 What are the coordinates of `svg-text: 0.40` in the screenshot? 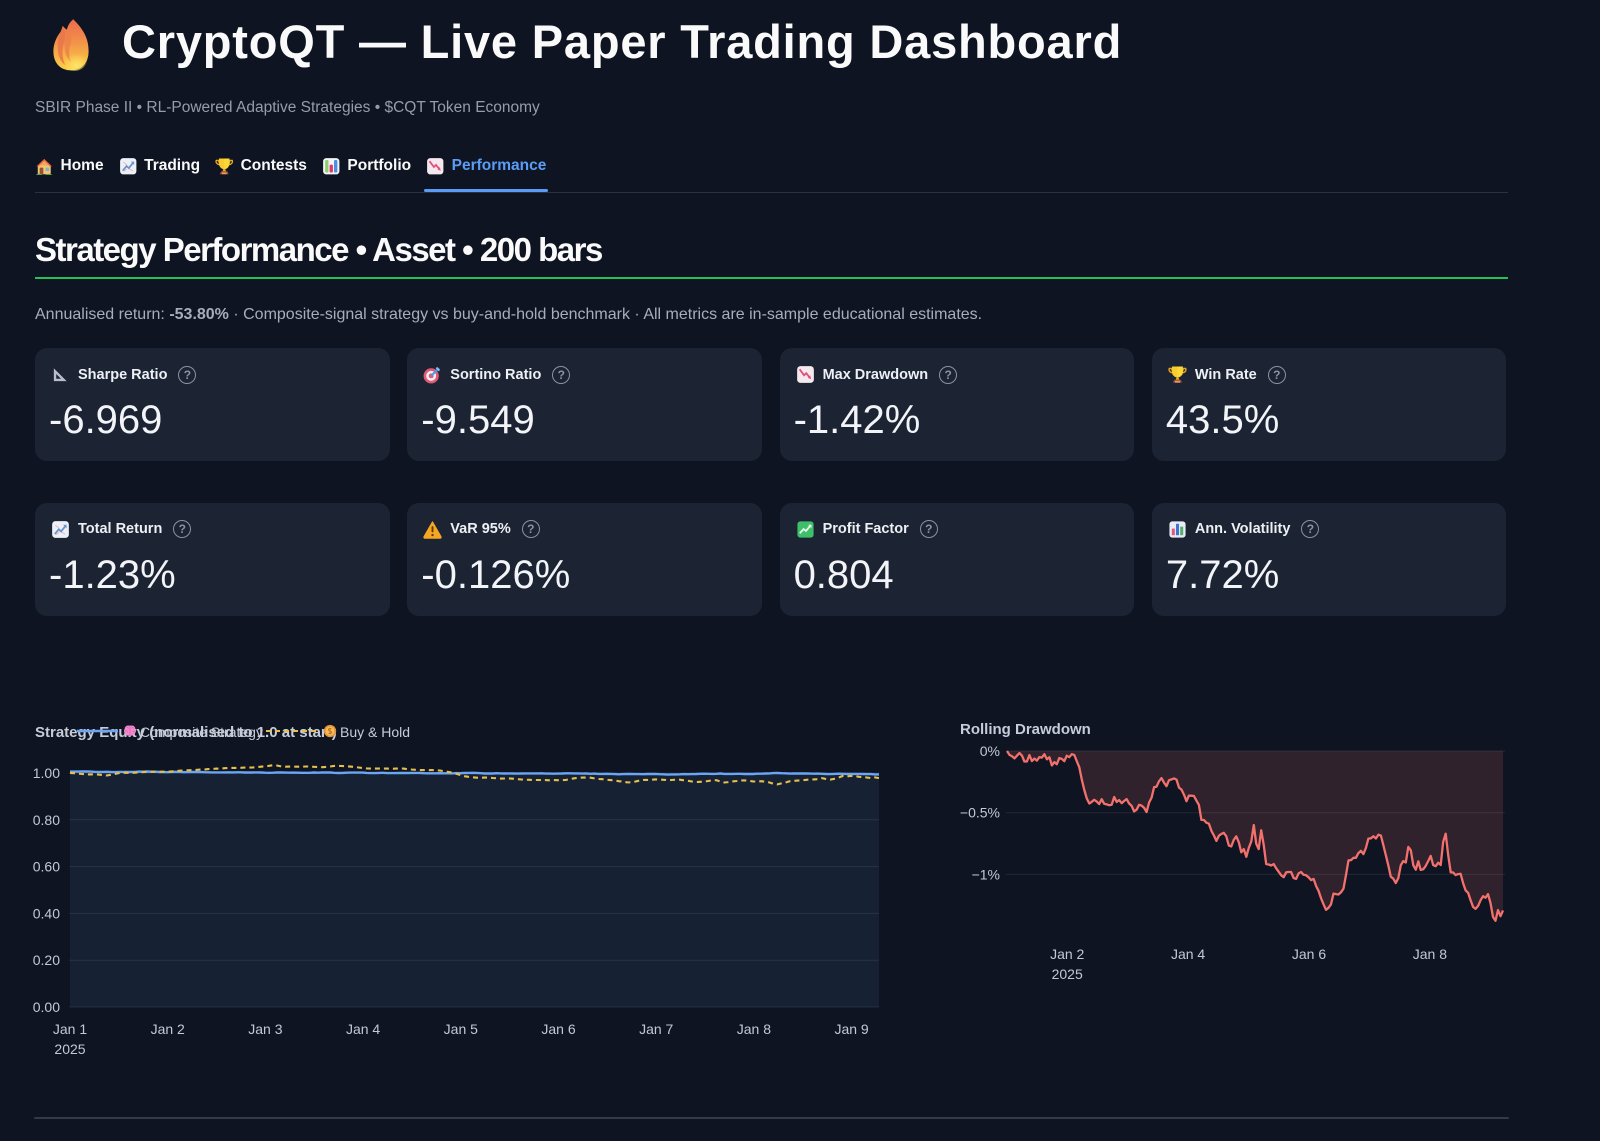 It's located at (46, 913).